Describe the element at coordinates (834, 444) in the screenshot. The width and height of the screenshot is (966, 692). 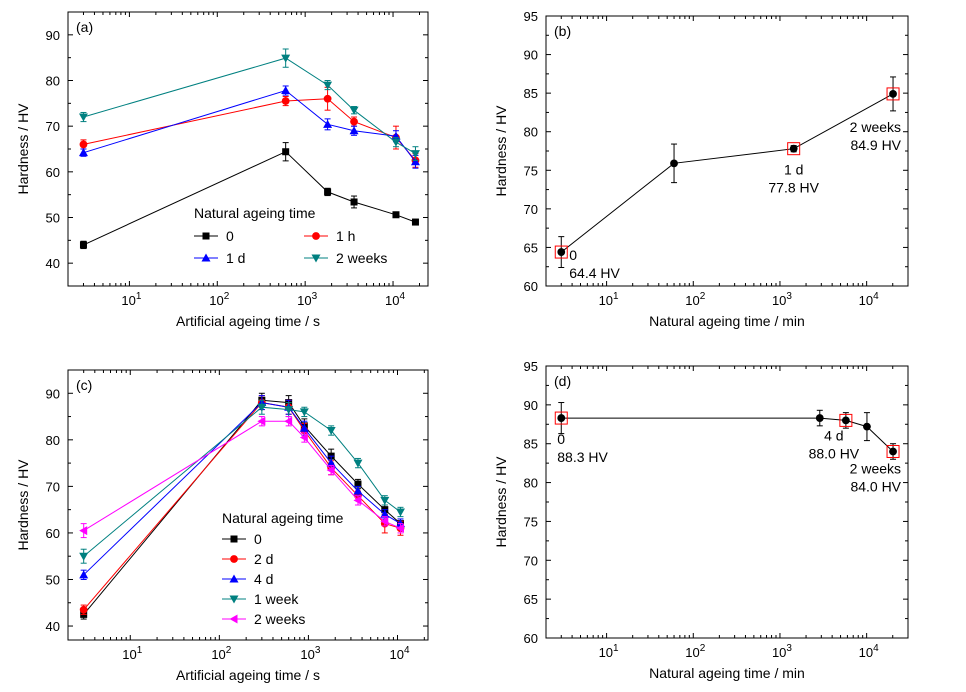
I see `point-annotation: 4 d 88.0 HV` at that location.